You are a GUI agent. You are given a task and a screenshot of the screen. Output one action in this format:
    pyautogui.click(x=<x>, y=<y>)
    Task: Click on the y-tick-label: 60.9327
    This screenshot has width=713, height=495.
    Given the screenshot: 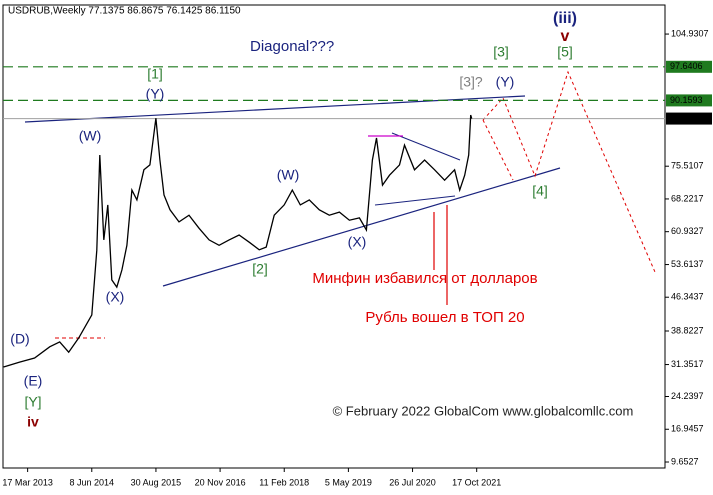 What is the action you would take?
    pyautogui.click(x=687, y=231)
    